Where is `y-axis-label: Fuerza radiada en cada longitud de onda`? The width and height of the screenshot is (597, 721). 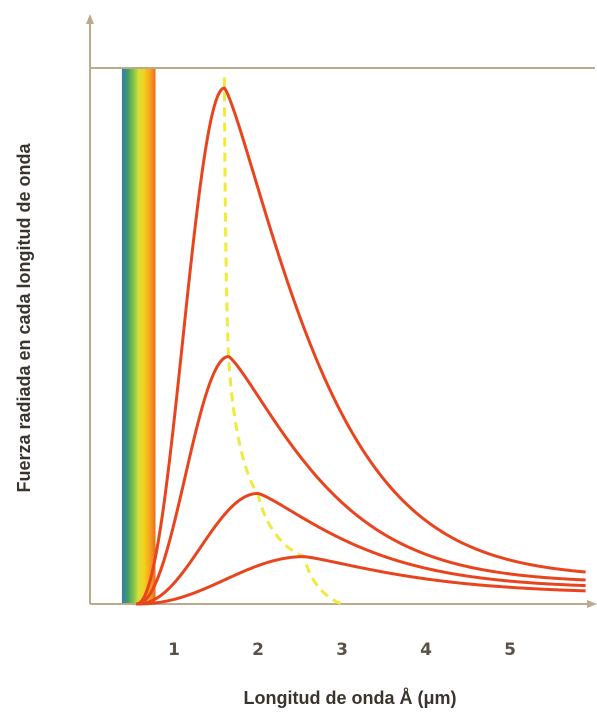 y-axis-label: Fuerza radiada en cada longitud de onda is located at coordinates (24, 317).